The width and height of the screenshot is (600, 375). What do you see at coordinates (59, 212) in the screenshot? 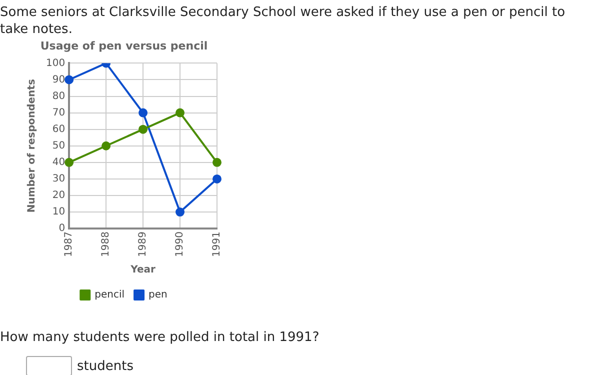
I see `y-tick-label: 10` at bounding box center [59, 212].